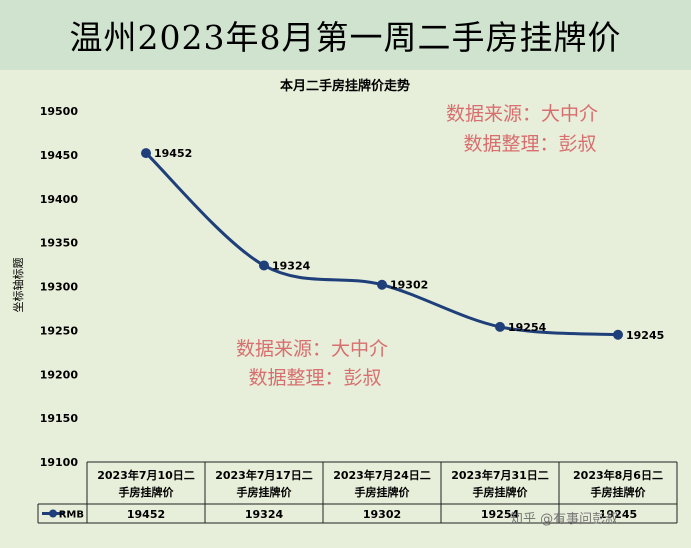 The height and width of the screenshot is (548, 691). What do you see at coordinates (59, 243) in the screenshot?
I see `y-tick-label: 19350` at bounding box center [59, 243].